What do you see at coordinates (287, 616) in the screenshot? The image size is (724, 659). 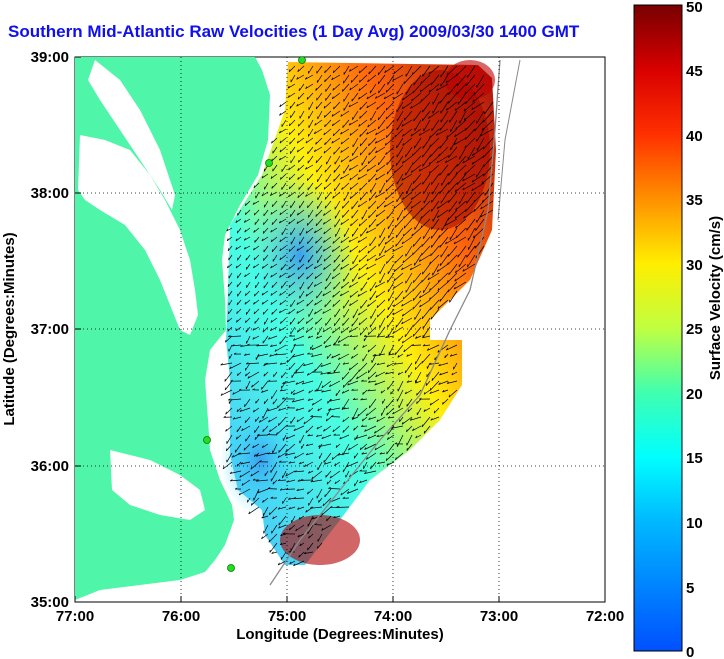 I see `x-tick-label: 75:00` at bounding box center [287, 616].